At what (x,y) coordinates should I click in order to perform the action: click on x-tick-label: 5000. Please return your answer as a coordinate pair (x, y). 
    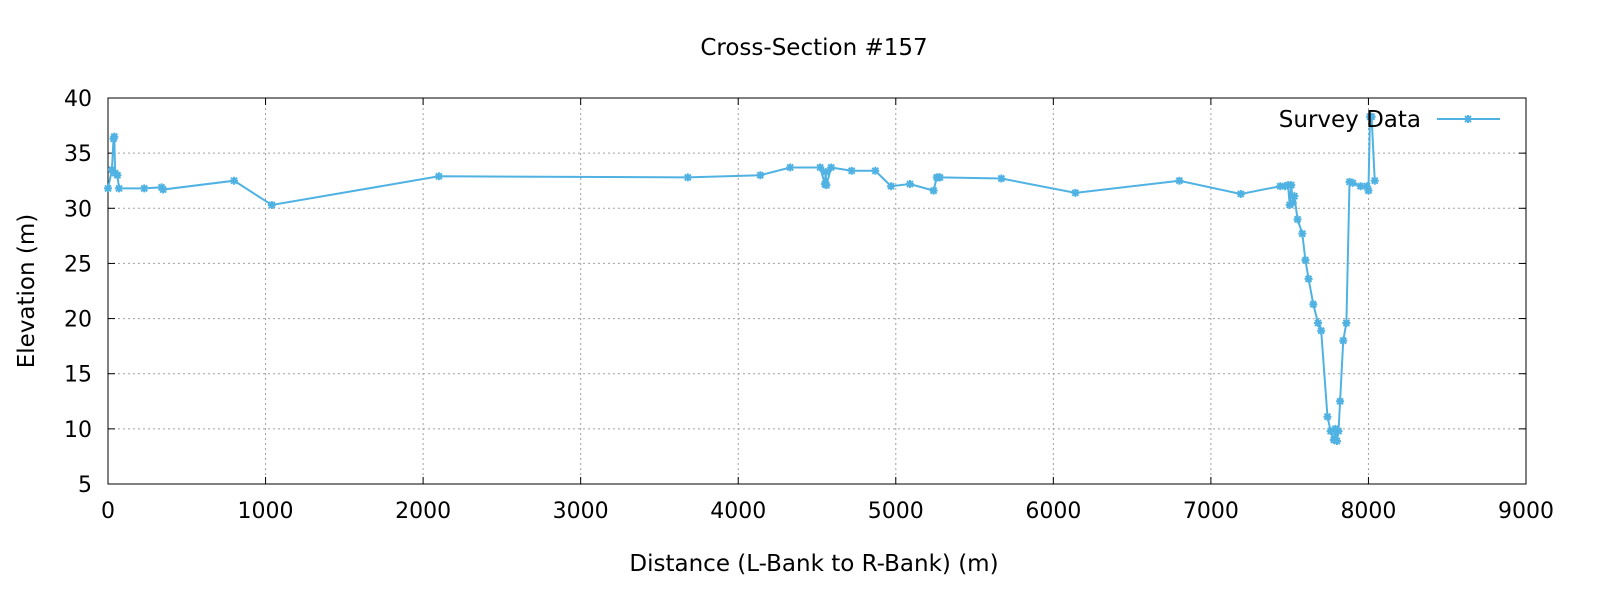
    Looking at the image, I should click on (896, 511).